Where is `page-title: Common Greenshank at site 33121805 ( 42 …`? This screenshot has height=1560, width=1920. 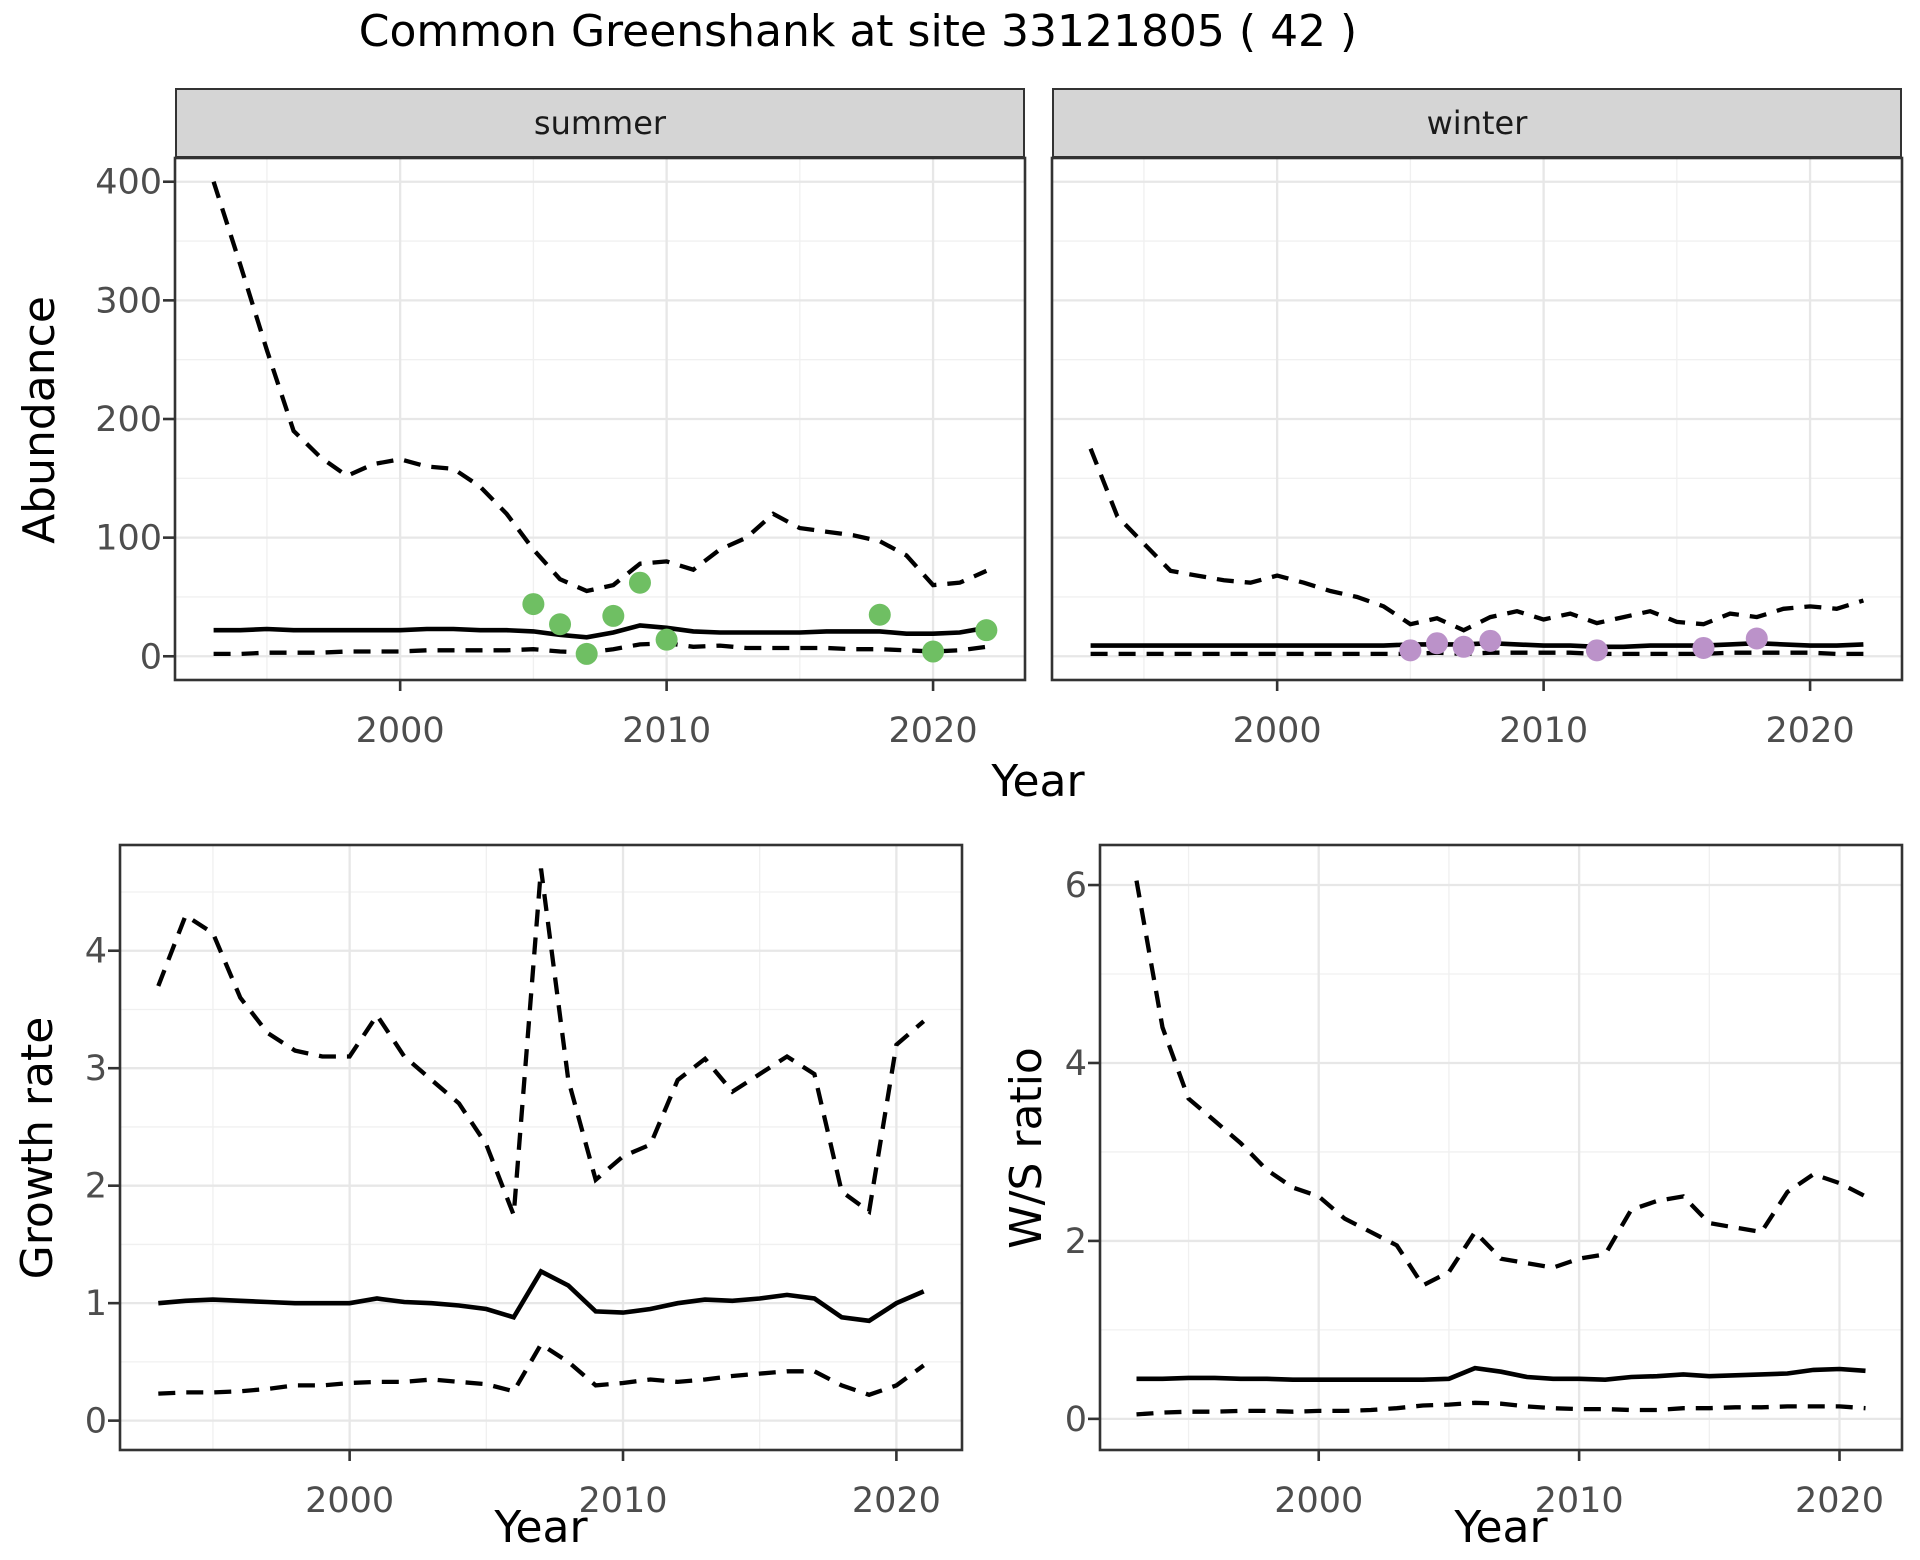
page-title: Common Greenshank at site 33121805 ( 42 … is located at coordinates (858, 31).